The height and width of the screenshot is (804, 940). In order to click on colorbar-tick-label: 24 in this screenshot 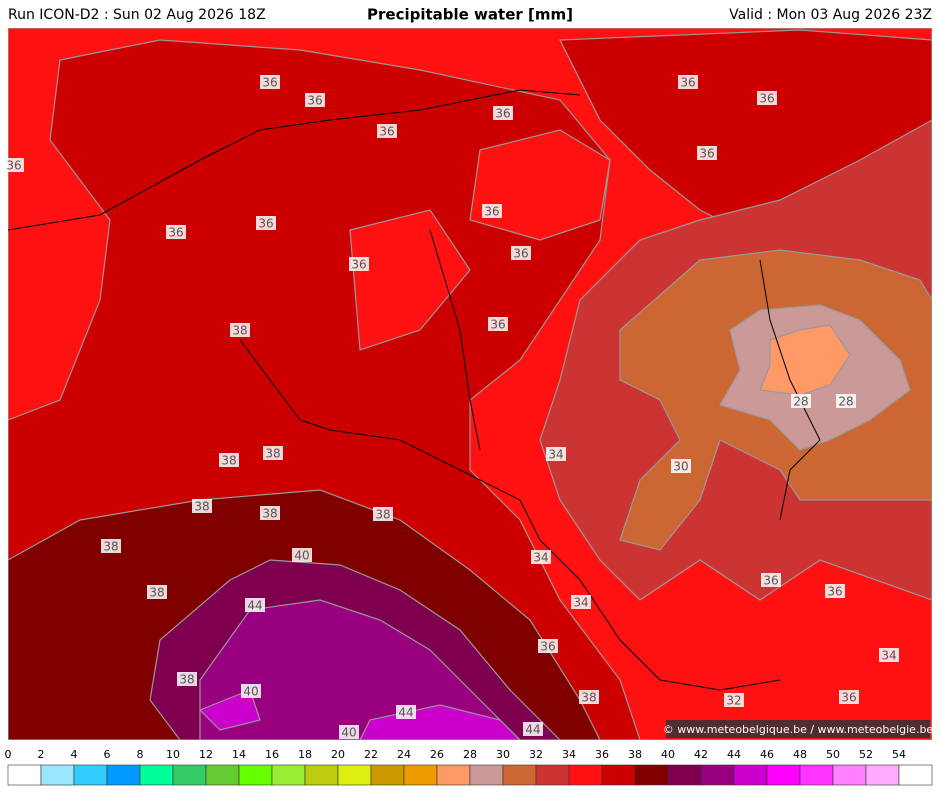, I will do `click(404, 754)`.